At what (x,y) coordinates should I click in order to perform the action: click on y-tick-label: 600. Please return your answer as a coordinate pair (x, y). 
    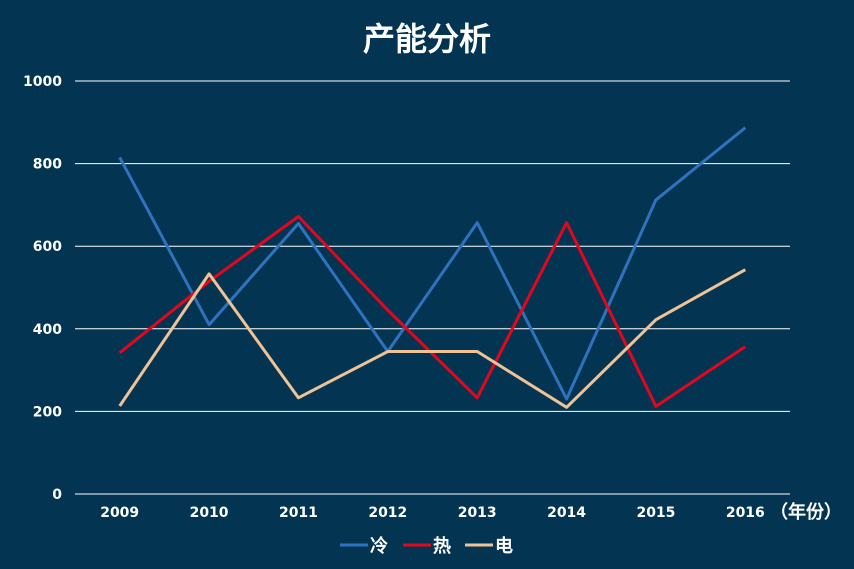
    Looking at the image, I should click on (47, 247).